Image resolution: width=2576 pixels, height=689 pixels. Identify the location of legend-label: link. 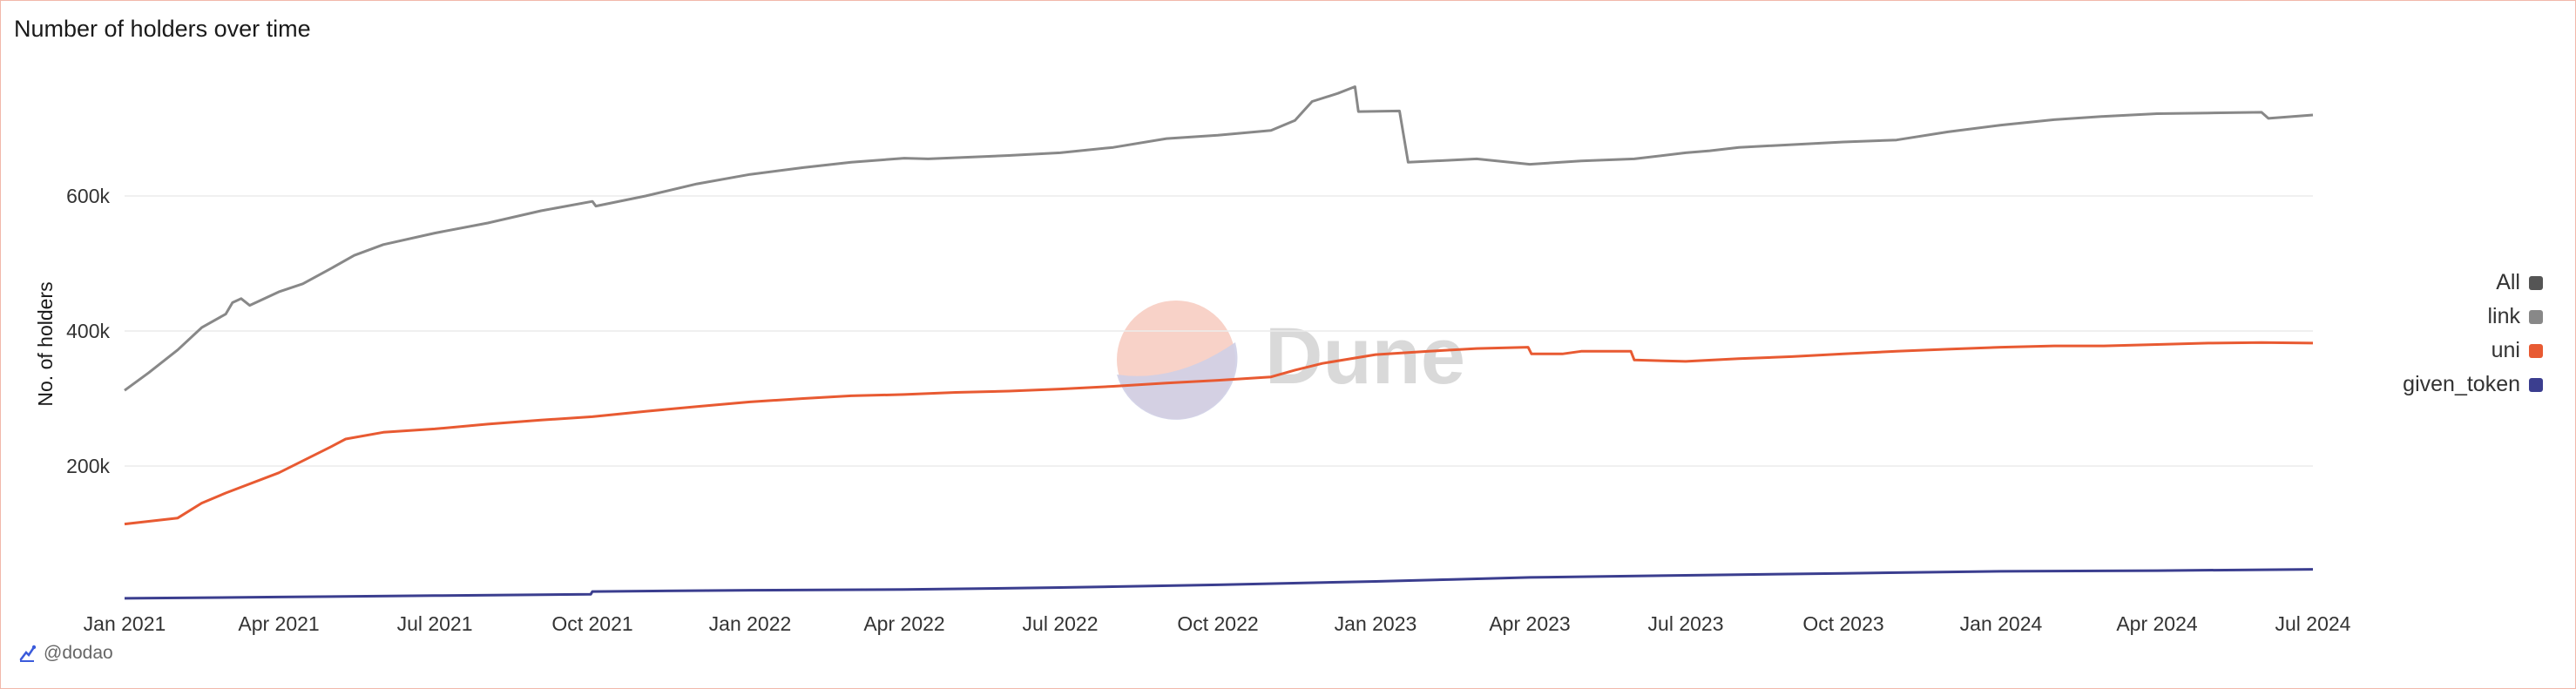
(2503, 316).